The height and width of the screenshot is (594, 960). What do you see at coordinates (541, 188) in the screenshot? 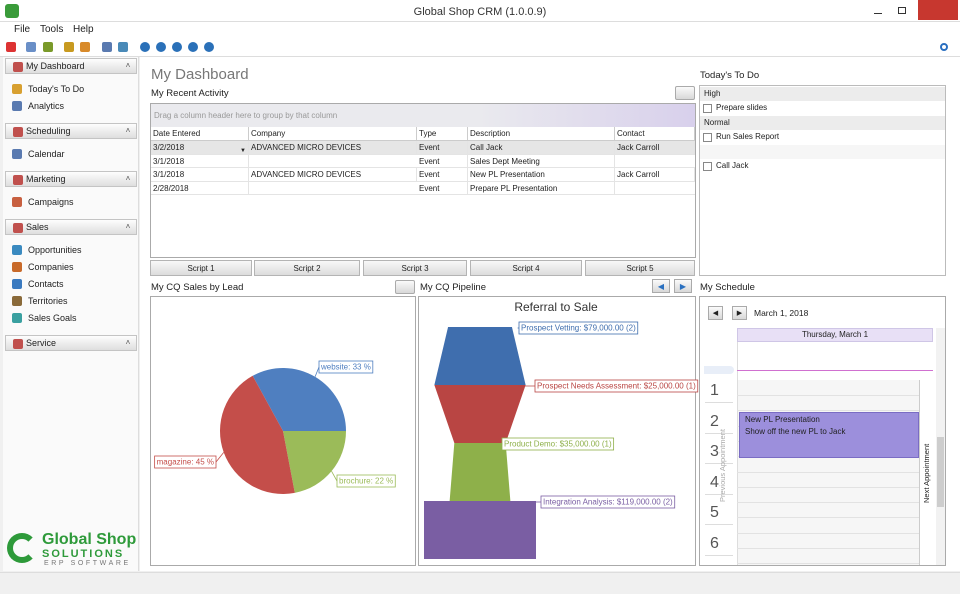
I see `grid-cell: Prepare PL Presentation` at bounding box center [541, 188].